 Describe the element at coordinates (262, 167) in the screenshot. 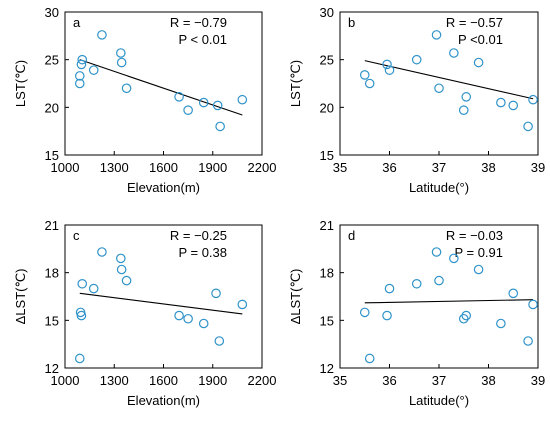

I see `x-tick-label: 2200` at that location.